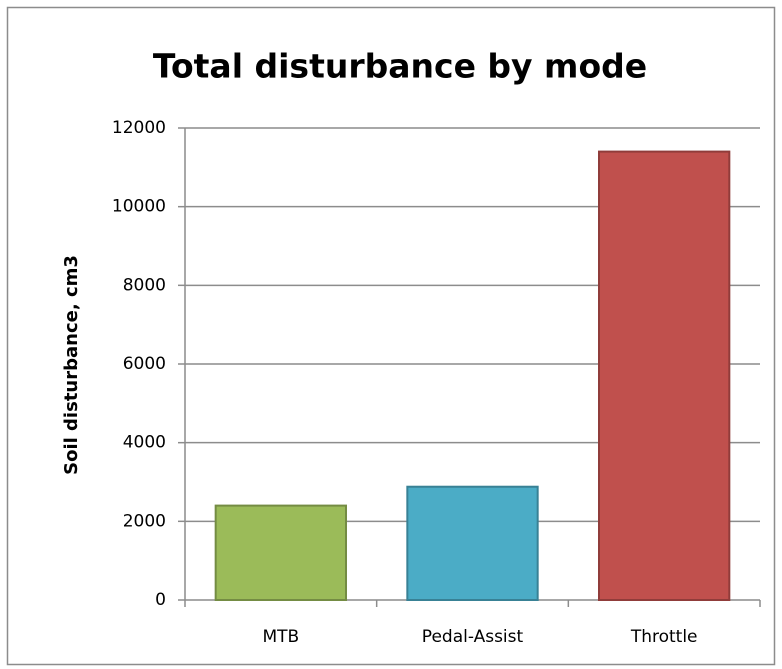 The image size is (782, 669). What do you see at coordinates (144, 443) in the screenshot?
I see `y-tick-label: 4000` at bounding box center [144, 443].